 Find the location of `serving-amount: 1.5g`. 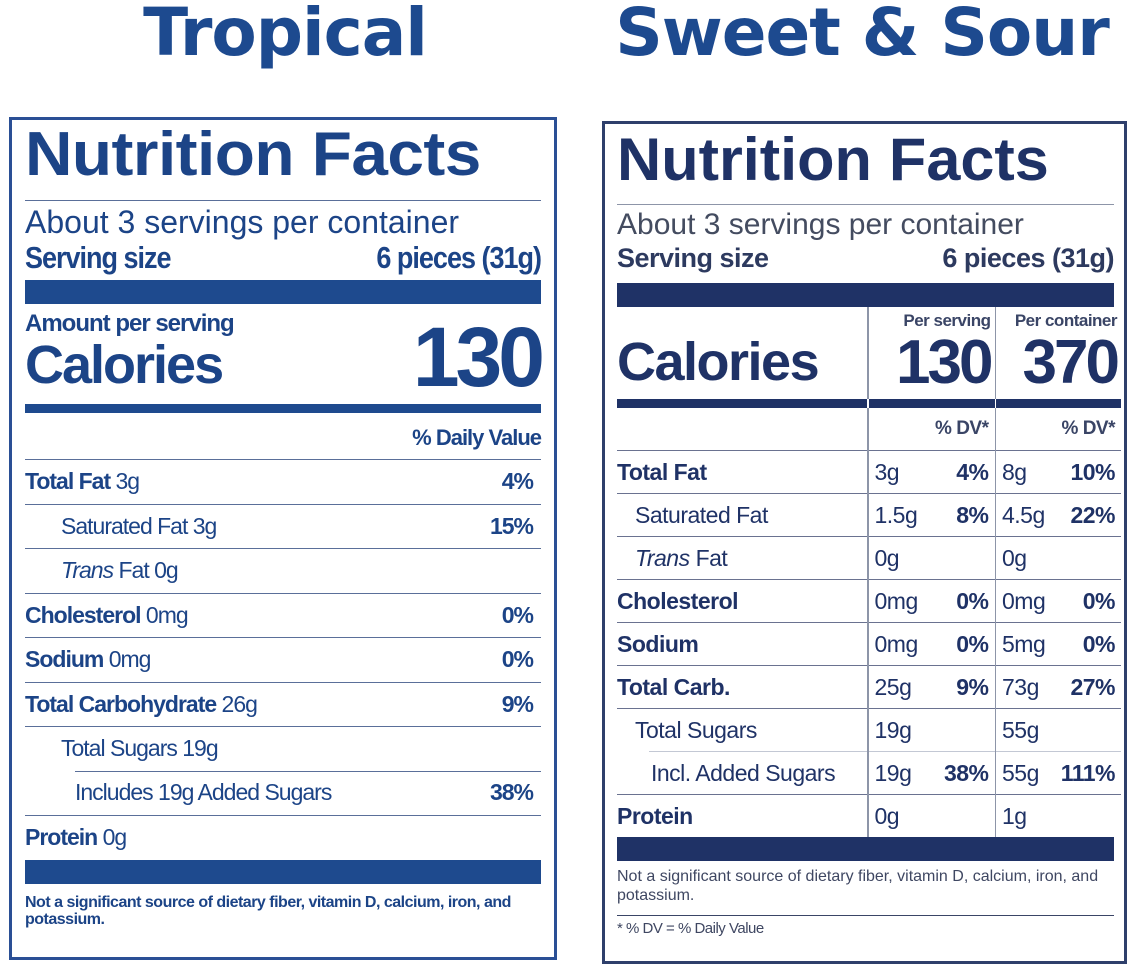

serving-amount: 1.5g is located at coordinates (896, 514).